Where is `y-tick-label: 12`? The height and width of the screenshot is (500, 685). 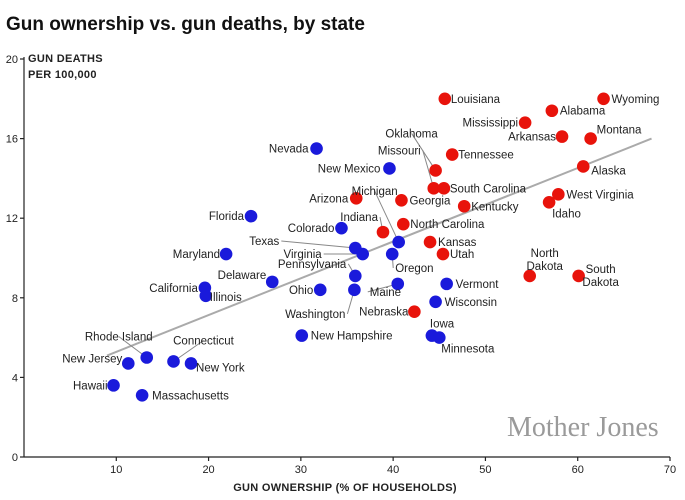 y-tick-label: 12 is located at coordinates (12, 219).